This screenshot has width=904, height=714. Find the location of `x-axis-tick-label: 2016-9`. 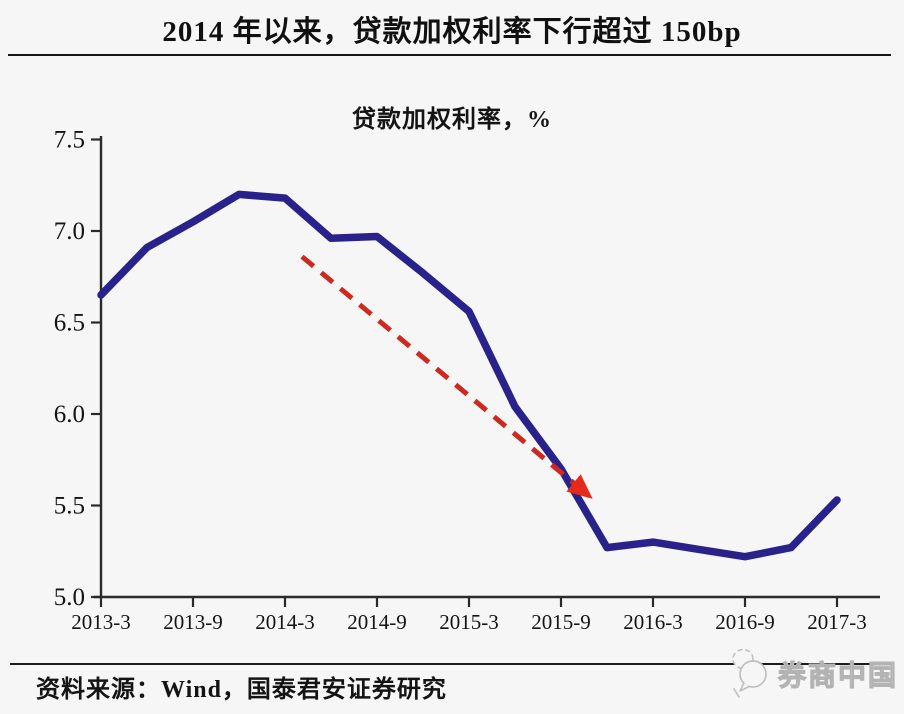

x-axis-tick-label: 2016-9 is located at coordinates (745, 622).